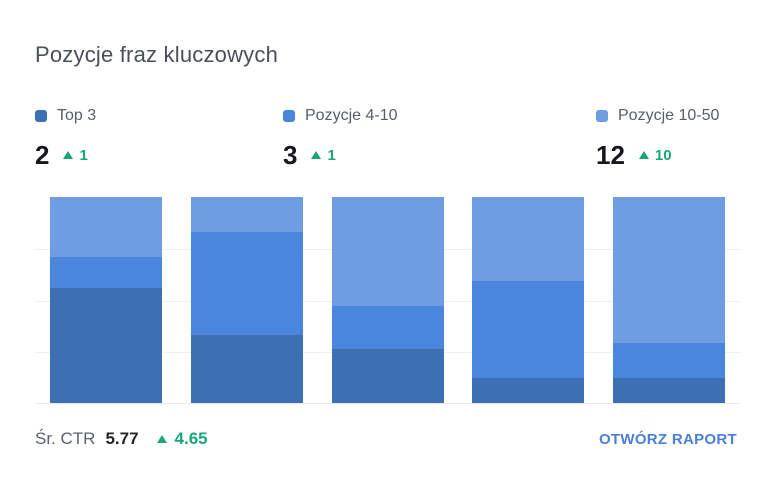 The image size is (773, 482). Describe the element at coordinates (157, 54) in the screenshot. I see `widget-title: Pozycje fraz kluczowych` at that location.